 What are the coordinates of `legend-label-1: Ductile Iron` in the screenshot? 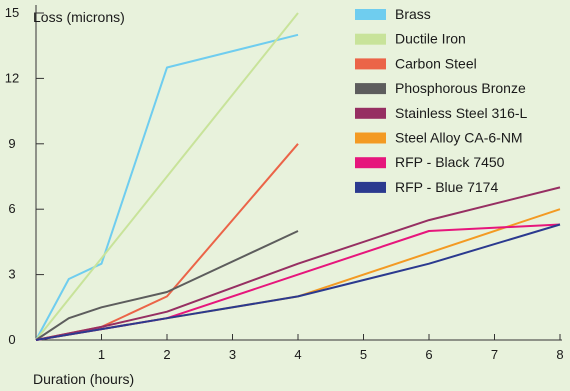 It's located at (430, 39).